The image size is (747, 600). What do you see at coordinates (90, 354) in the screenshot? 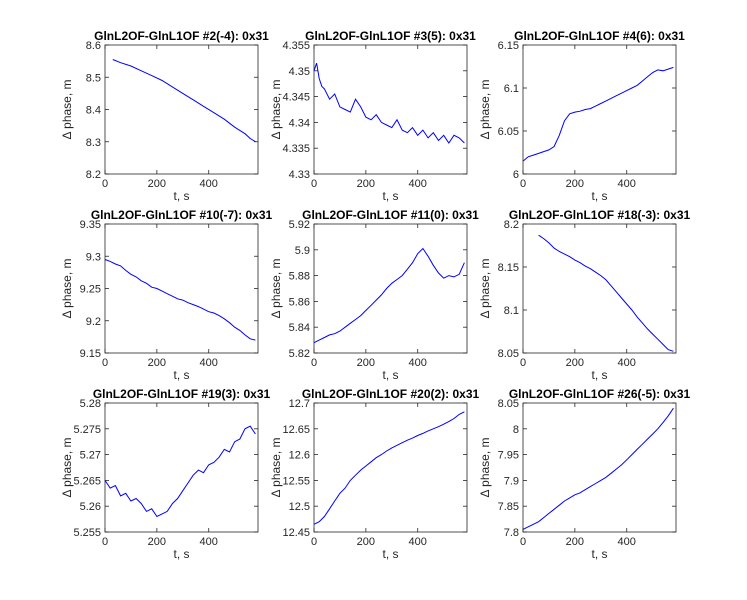
I see `y-tick-label: 9.15` at bounding box center [90, 354].